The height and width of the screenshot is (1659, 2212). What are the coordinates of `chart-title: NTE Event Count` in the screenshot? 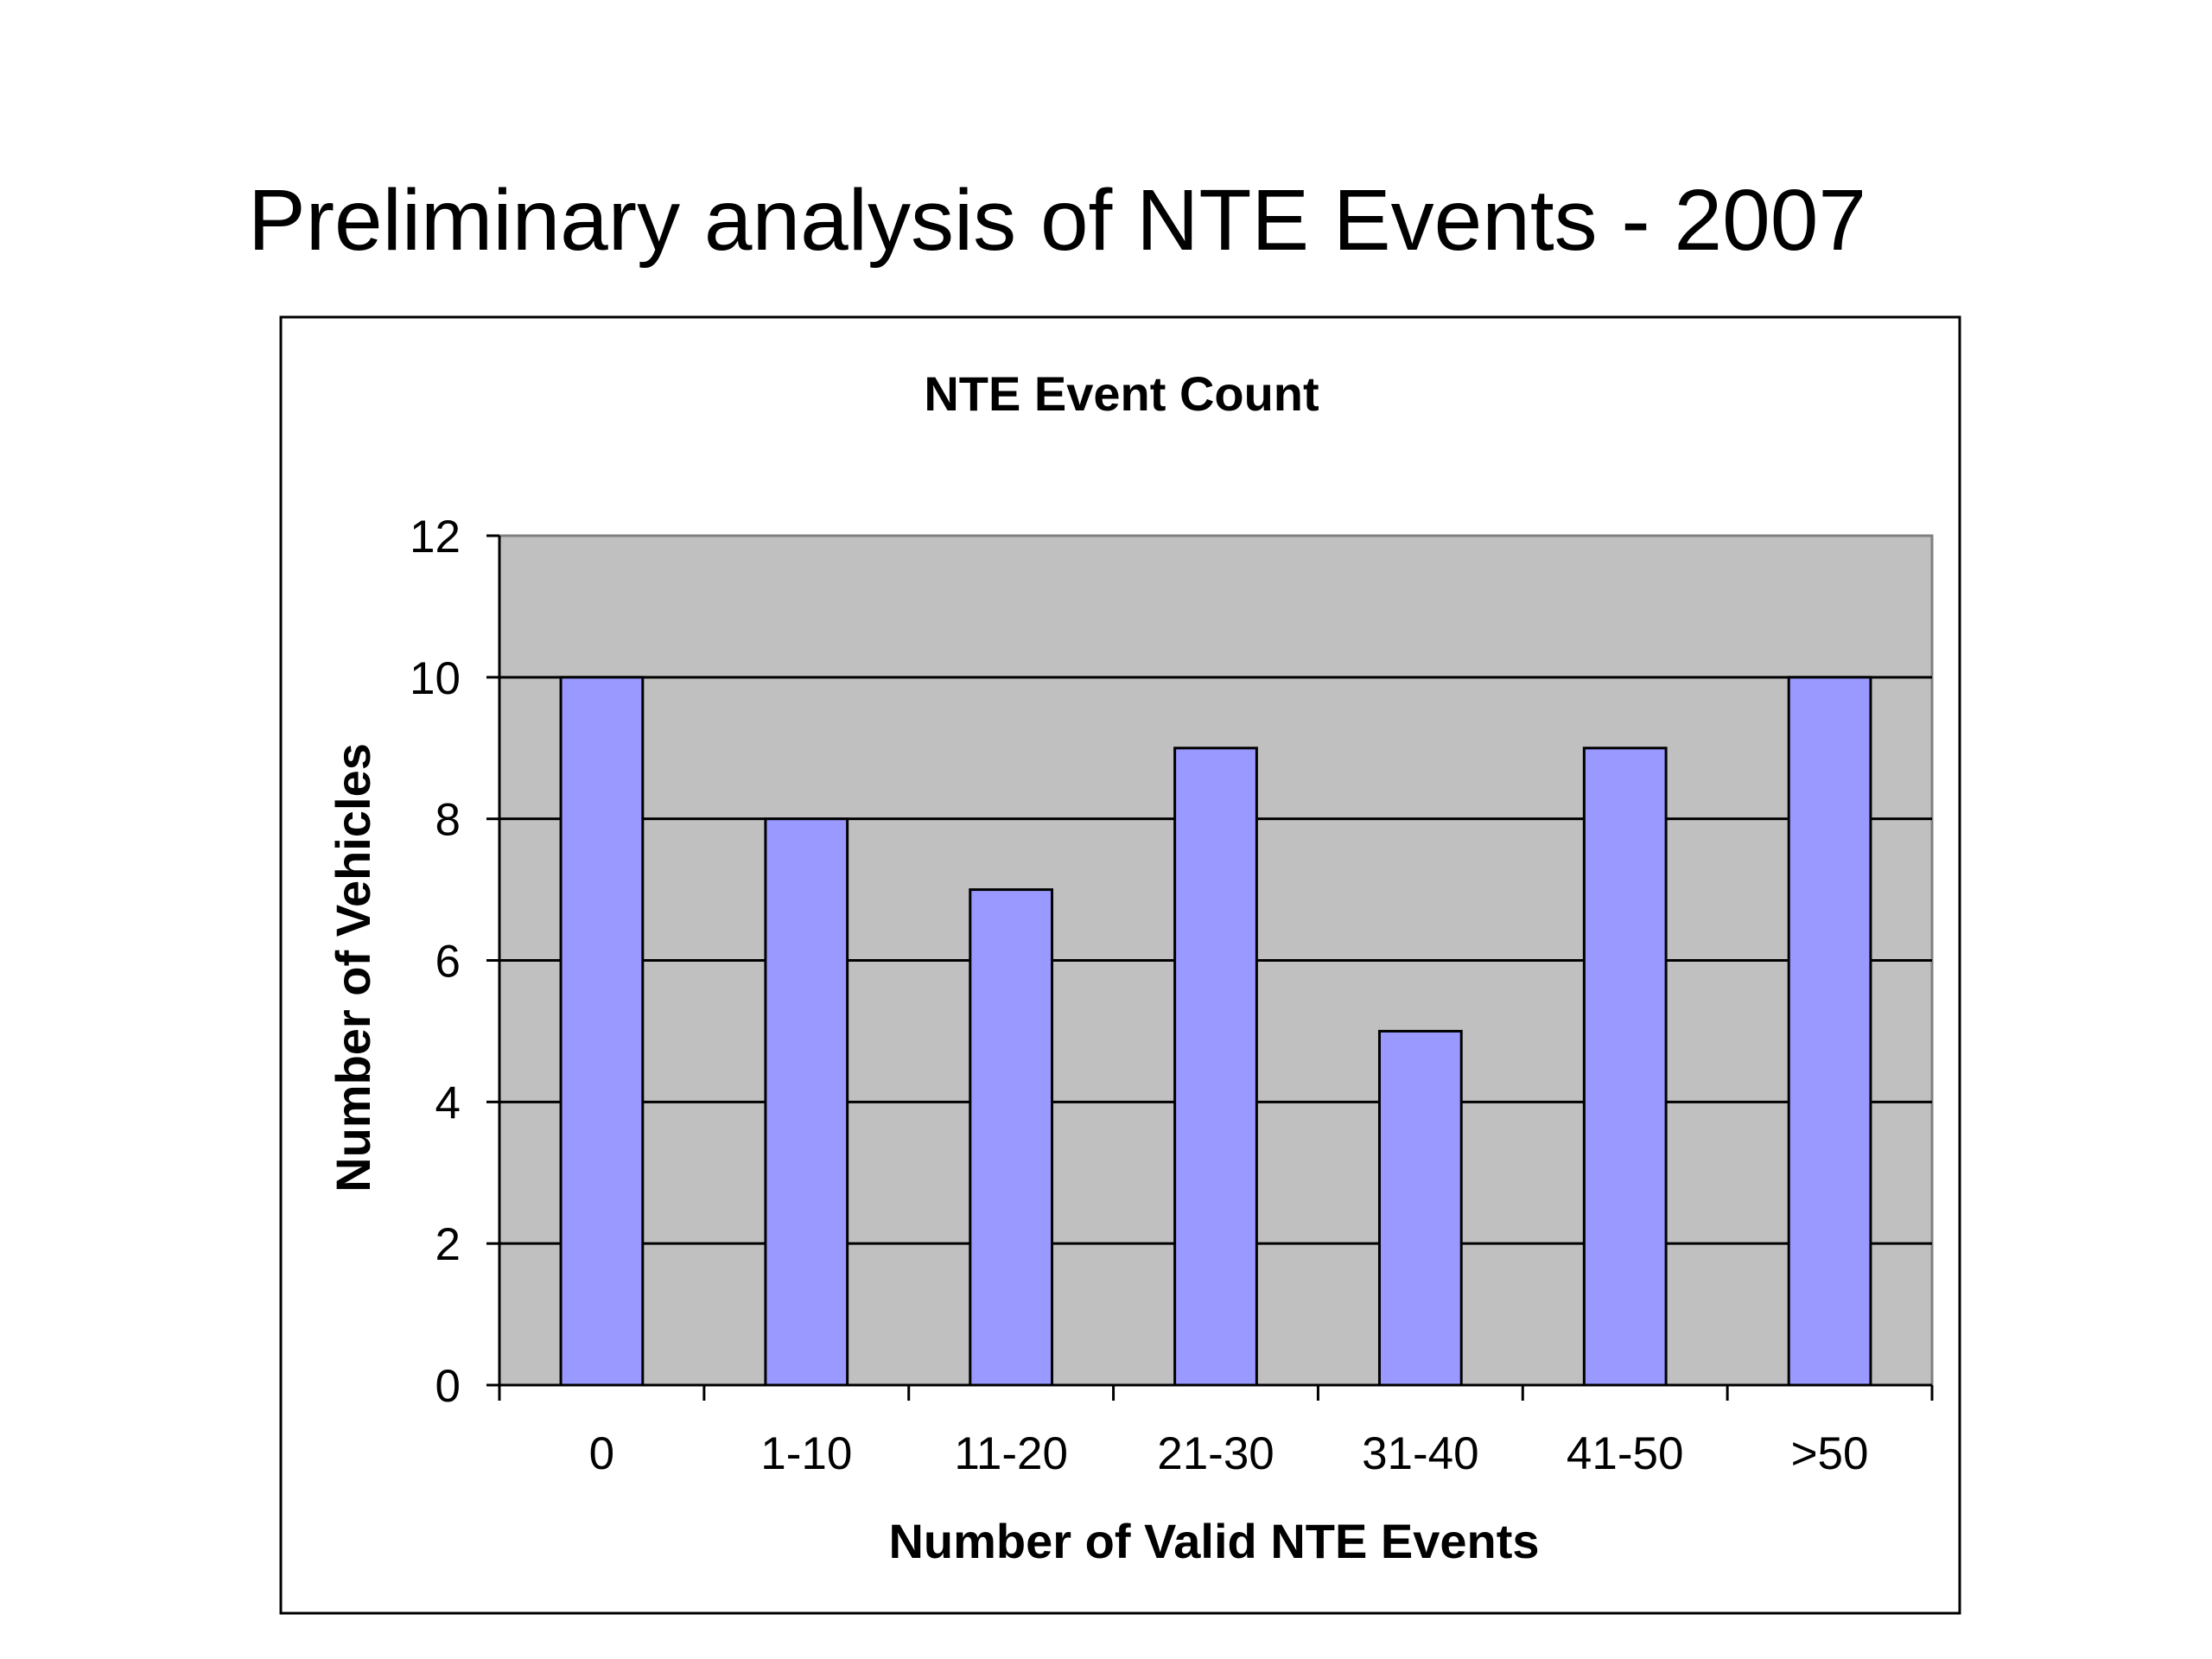 It's located at (1121, 393).